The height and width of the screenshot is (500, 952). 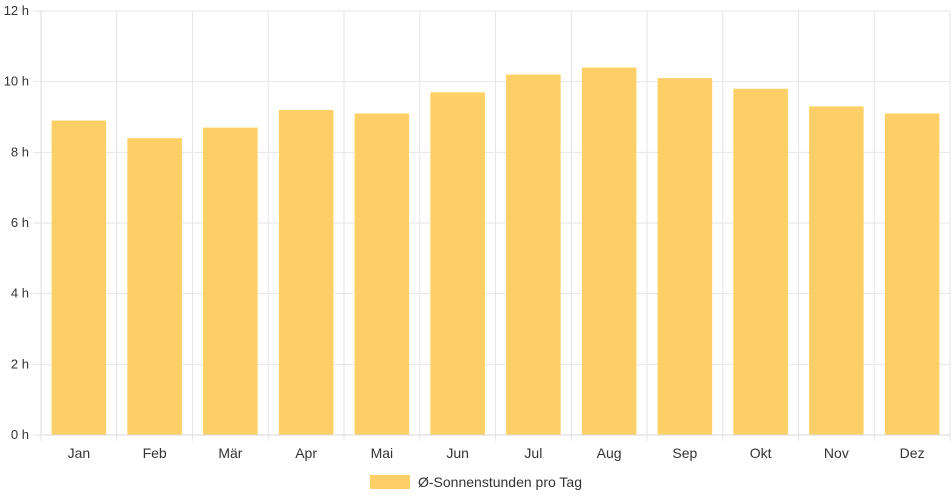 What do you see at coordinates (79, 453) in the screenshot?
I see `x-tick-label: Jan` at bounding box center [79, 453].